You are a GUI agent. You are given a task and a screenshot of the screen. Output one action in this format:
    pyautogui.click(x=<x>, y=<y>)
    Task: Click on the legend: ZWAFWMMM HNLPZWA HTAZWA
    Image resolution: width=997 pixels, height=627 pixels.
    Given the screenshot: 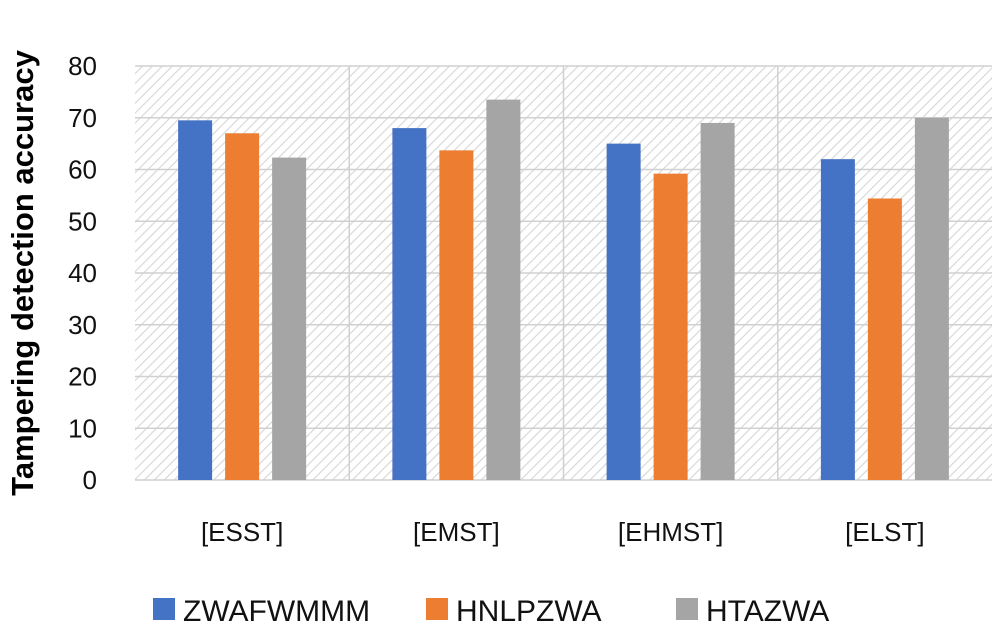 What is the action you would take?
    pyautogui.click(x=491, y=611)
    